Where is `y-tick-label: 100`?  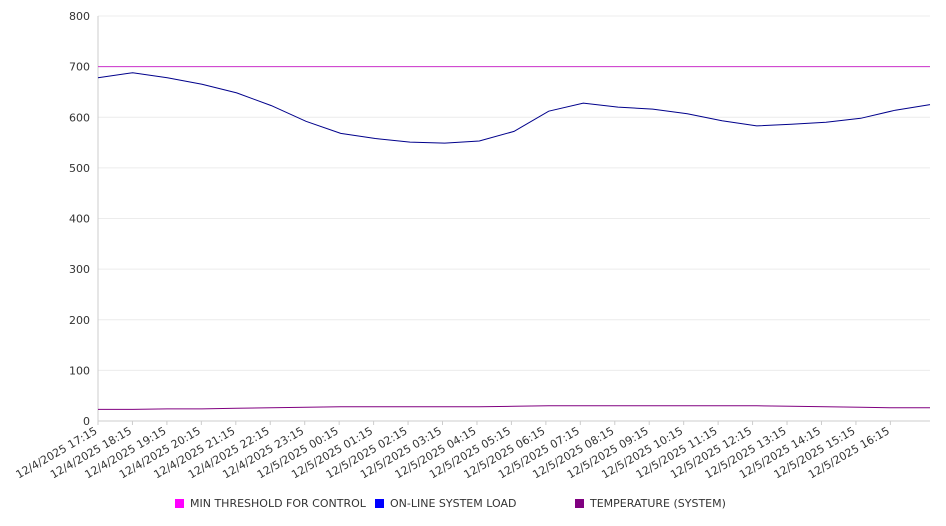 y-tick-label: 100 is located at coordinates (79, 370).